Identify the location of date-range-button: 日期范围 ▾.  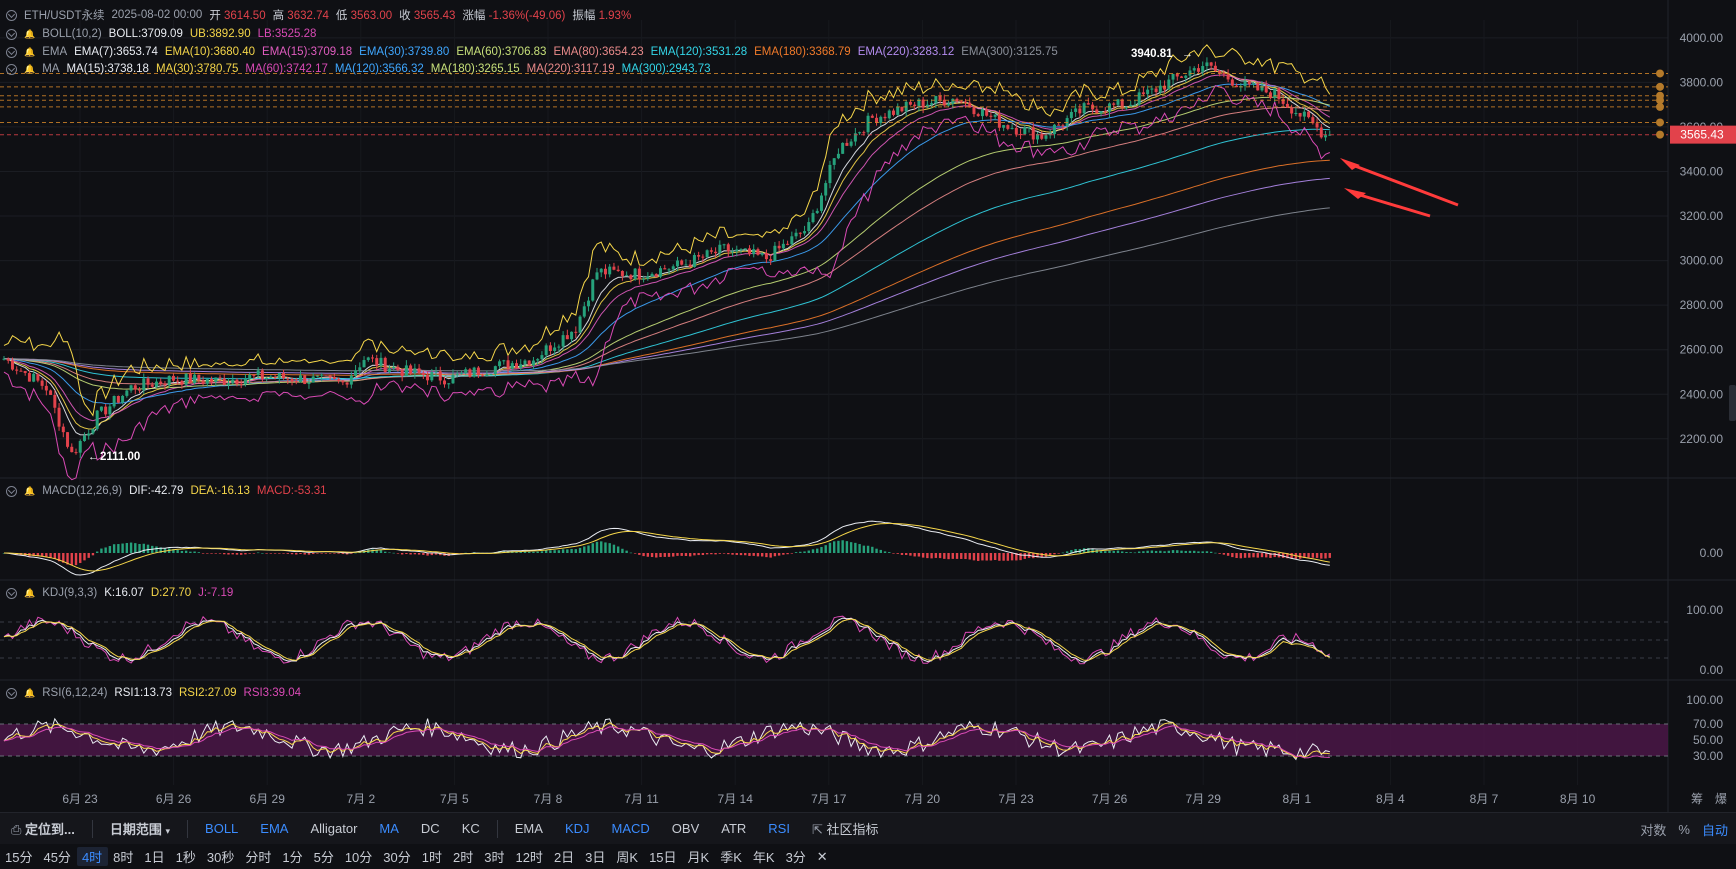
(140, 829).